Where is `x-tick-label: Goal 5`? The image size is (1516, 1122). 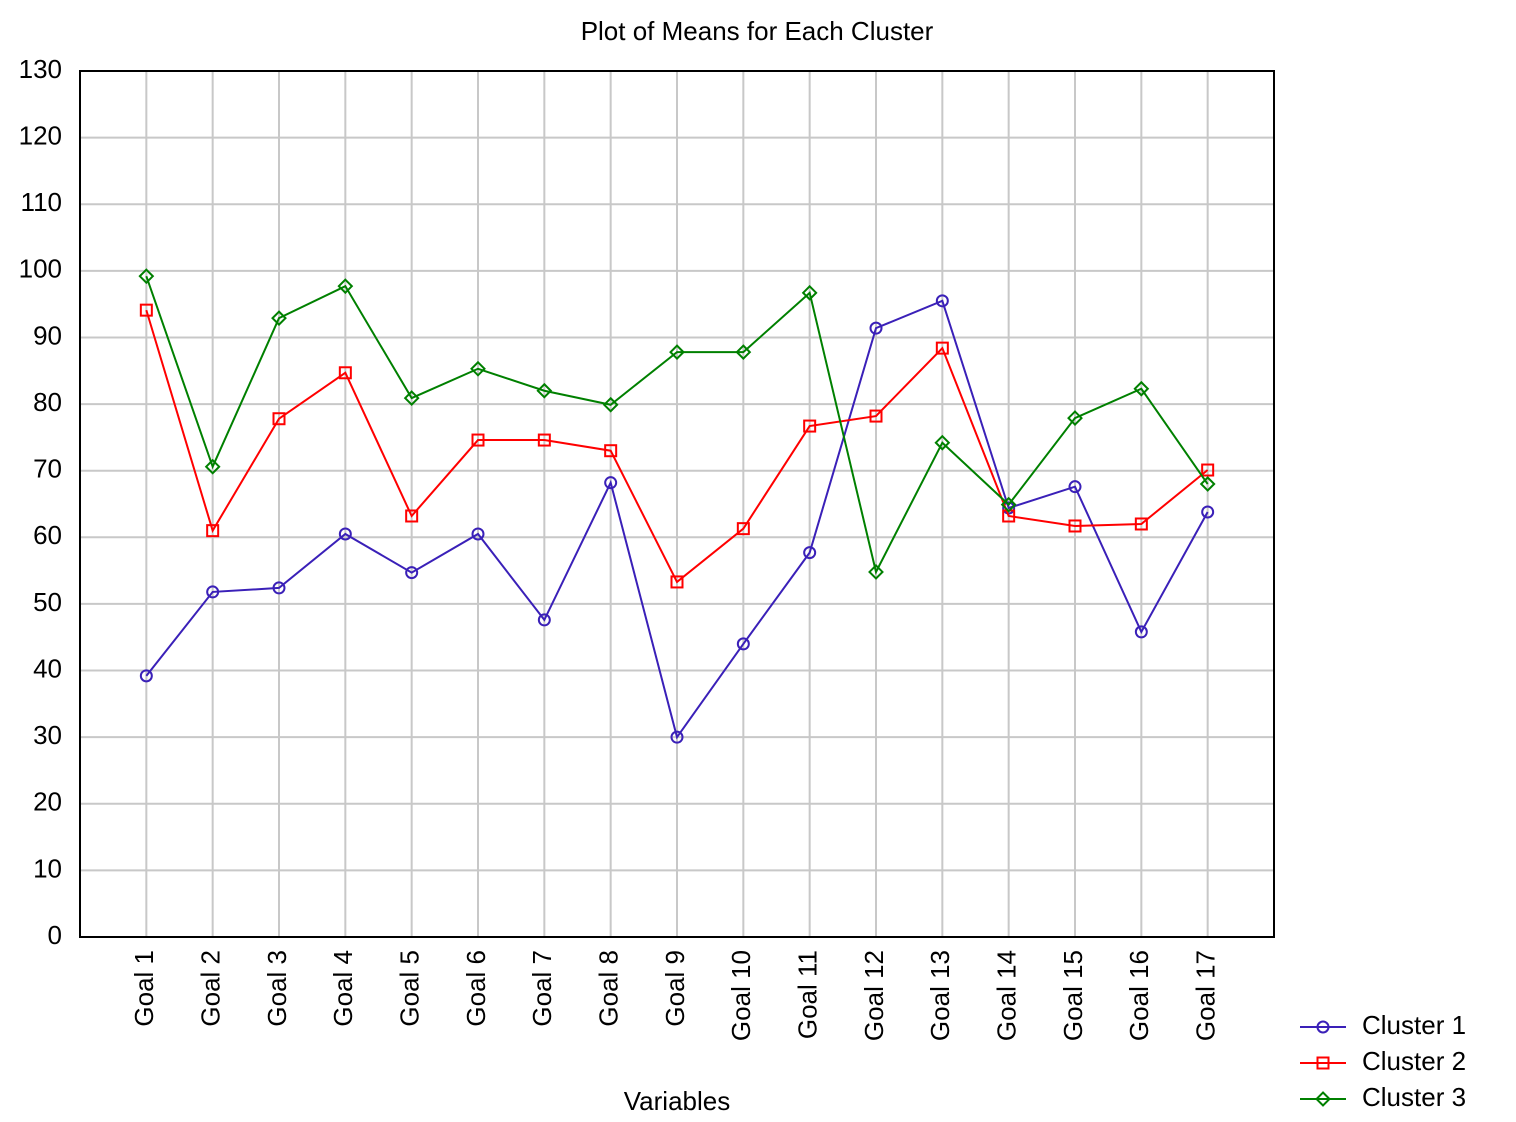
x-tick-label: Goal 5 is located at coordinates (410, 988).